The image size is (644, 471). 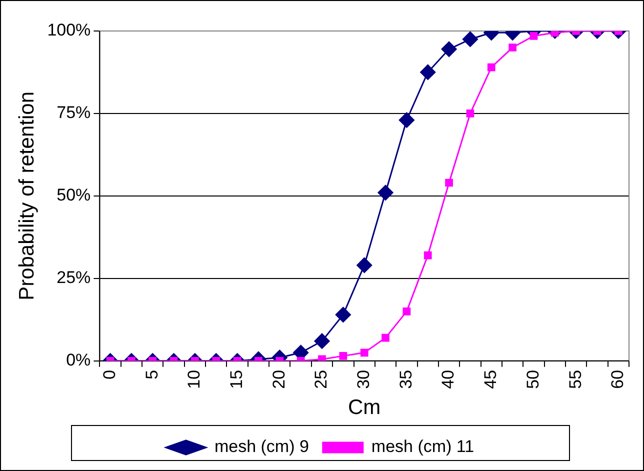 What do you see at coordinates (575, 379) in the screenshot?
I see `x-tick-label: 55` at bounding box center [575, 379].